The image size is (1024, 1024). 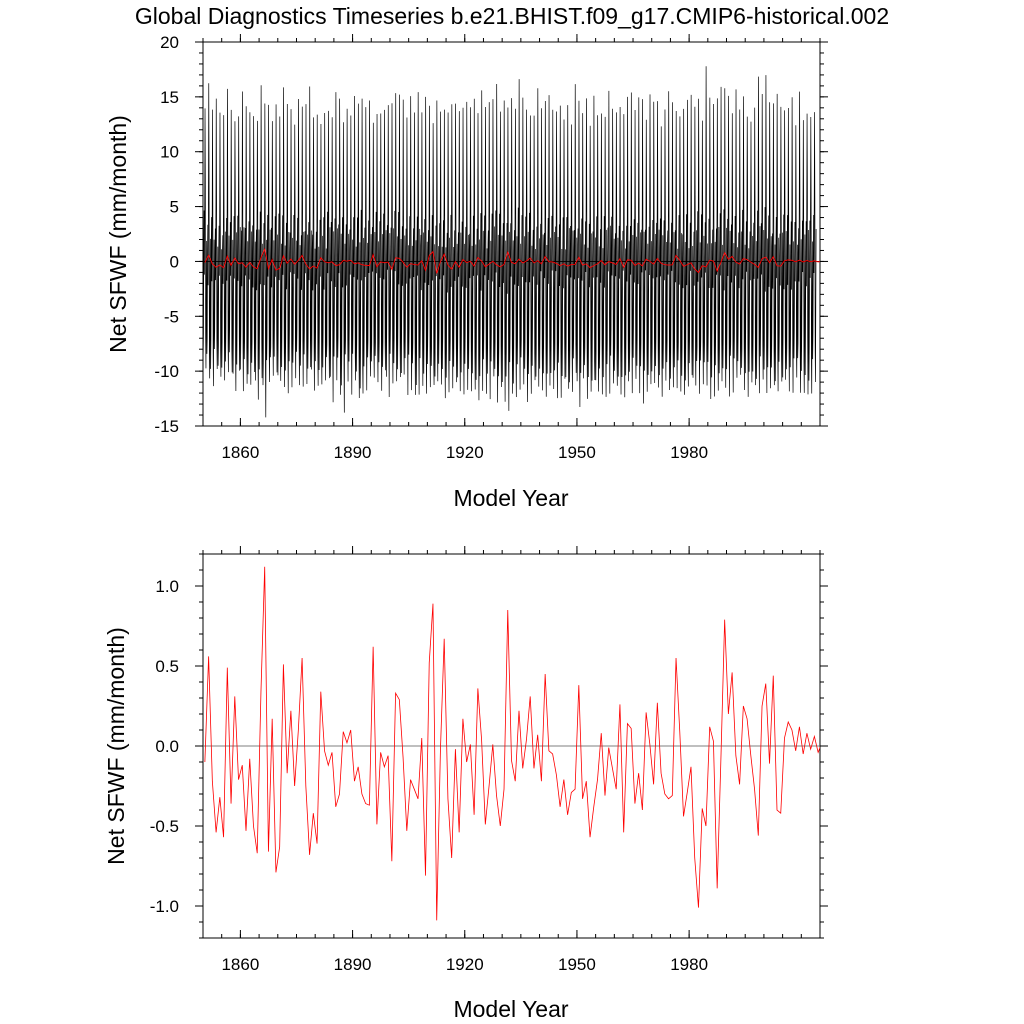 What do you see at coordinates (171, 316) in the screenshot?
I see `top-ytick-label: -5` at bounding box center [171, 316].